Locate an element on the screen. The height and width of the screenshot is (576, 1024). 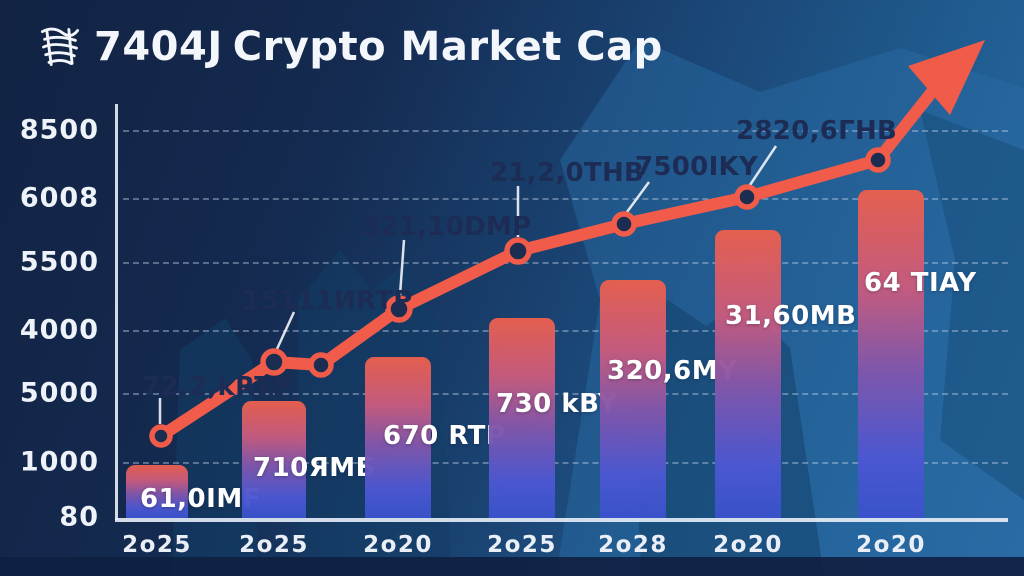
bottom-band is located at coordinates (512, 566).